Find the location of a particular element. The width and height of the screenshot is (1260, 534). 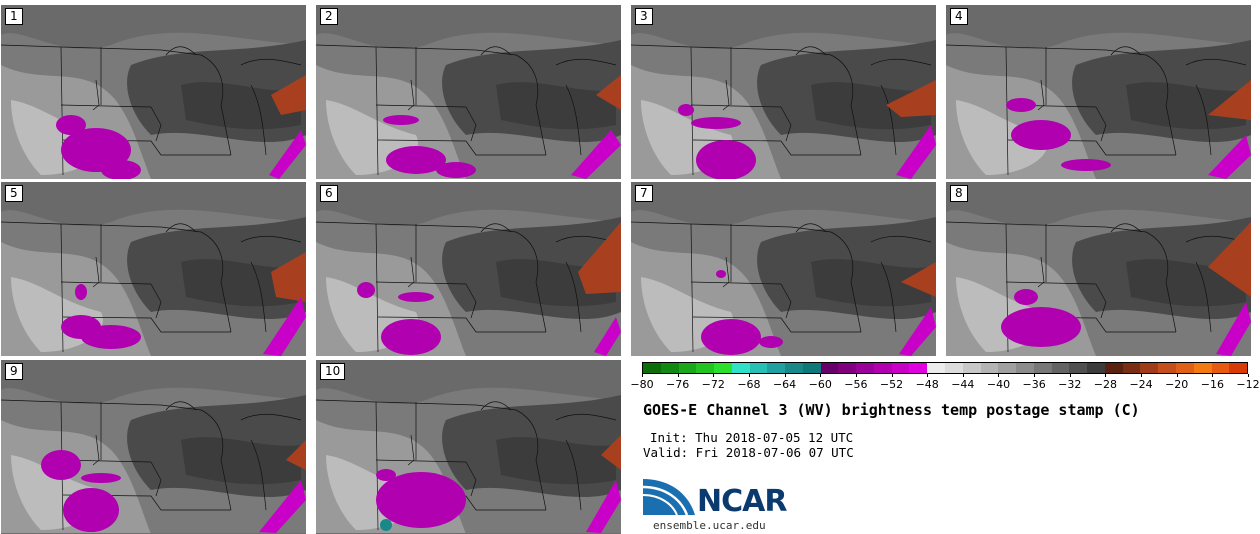

logo-url: ensemble.ucar.edu is located at coordinates (709, 525).